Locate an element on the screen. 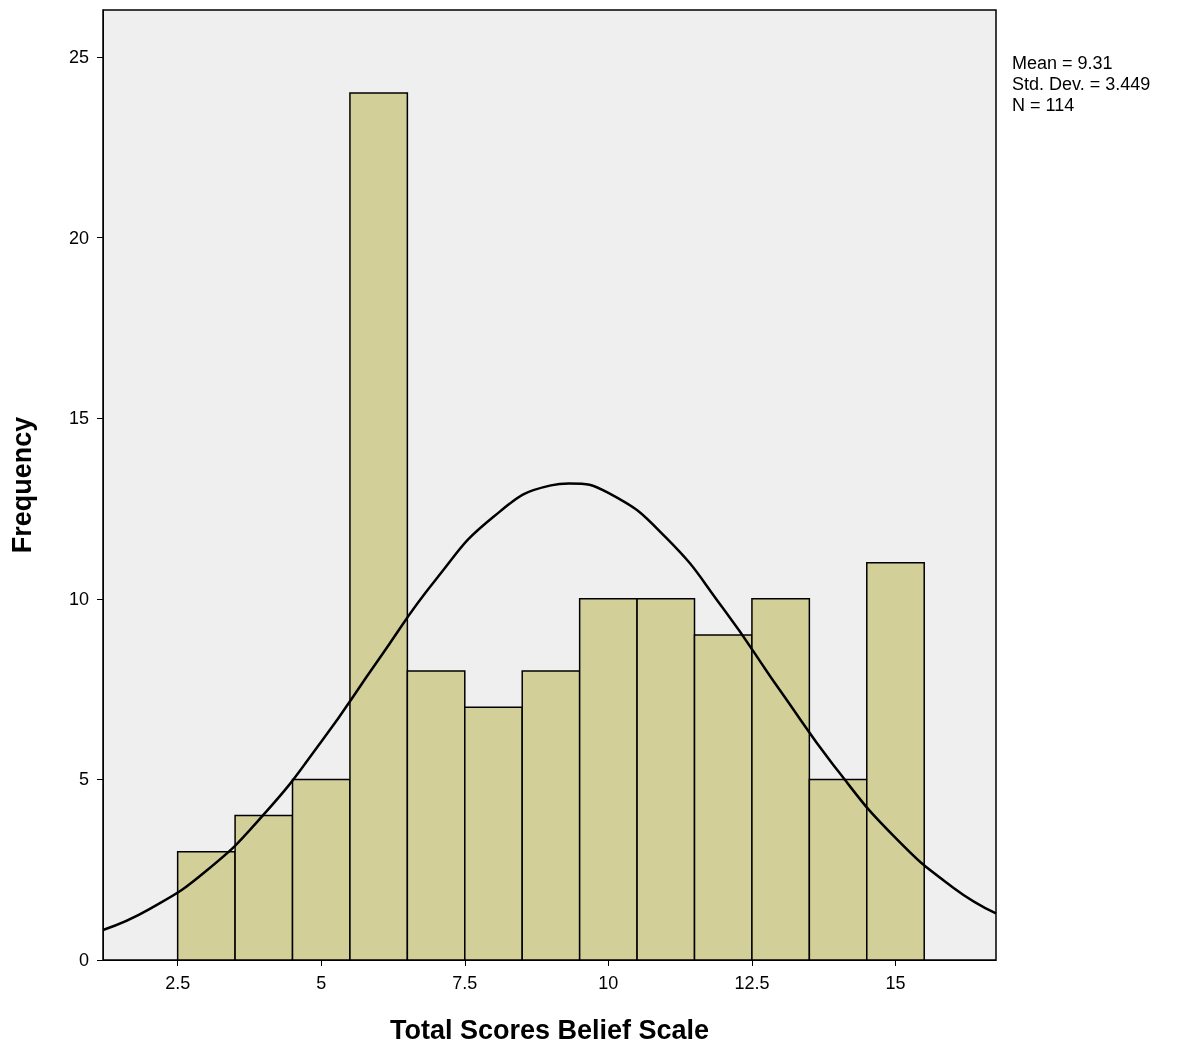 This screenshot has height=1057, width=1200. x-tick-label: 15 is located at coordinates (895, 983).